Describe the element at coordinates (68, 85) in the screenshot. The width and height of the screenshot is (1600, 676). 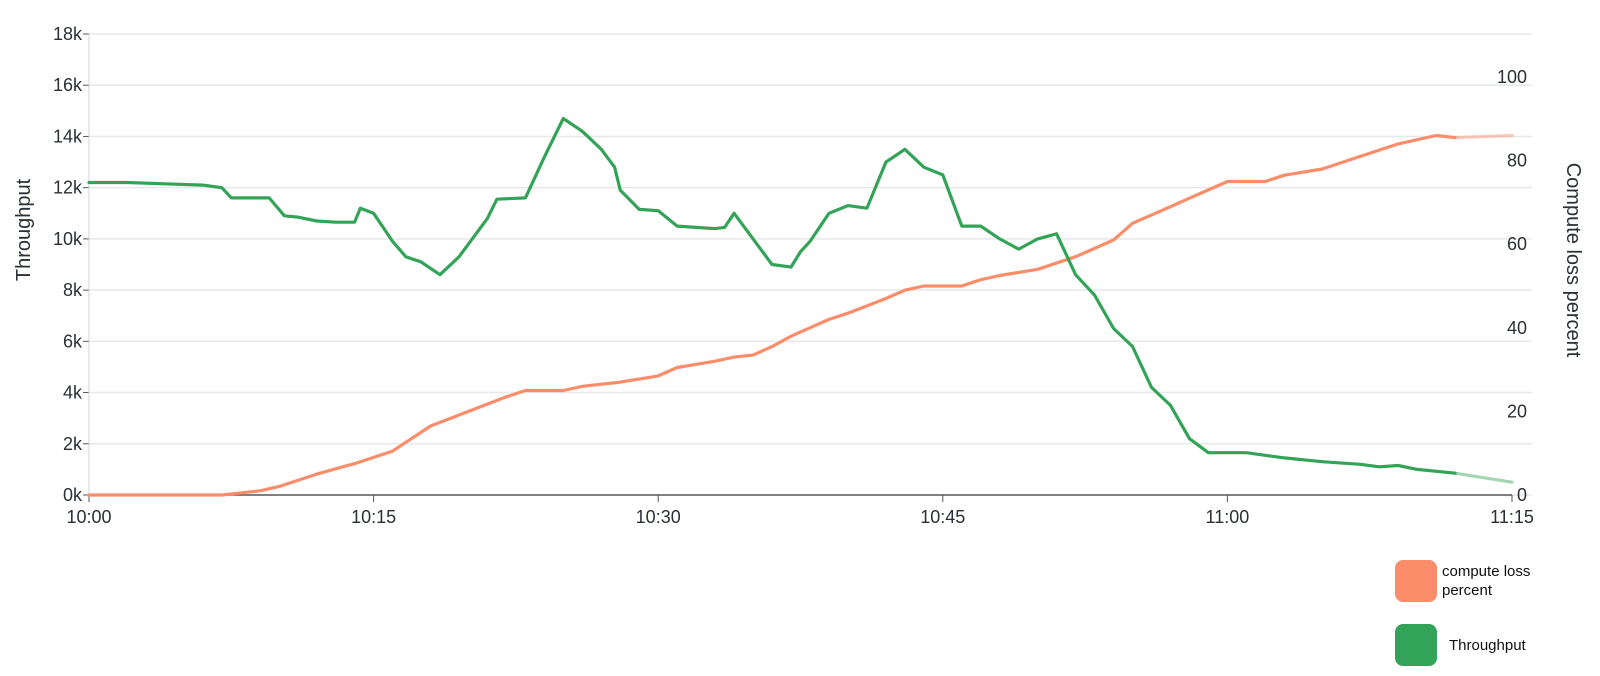
I see `y-left-tick-label: 16k` at that location.